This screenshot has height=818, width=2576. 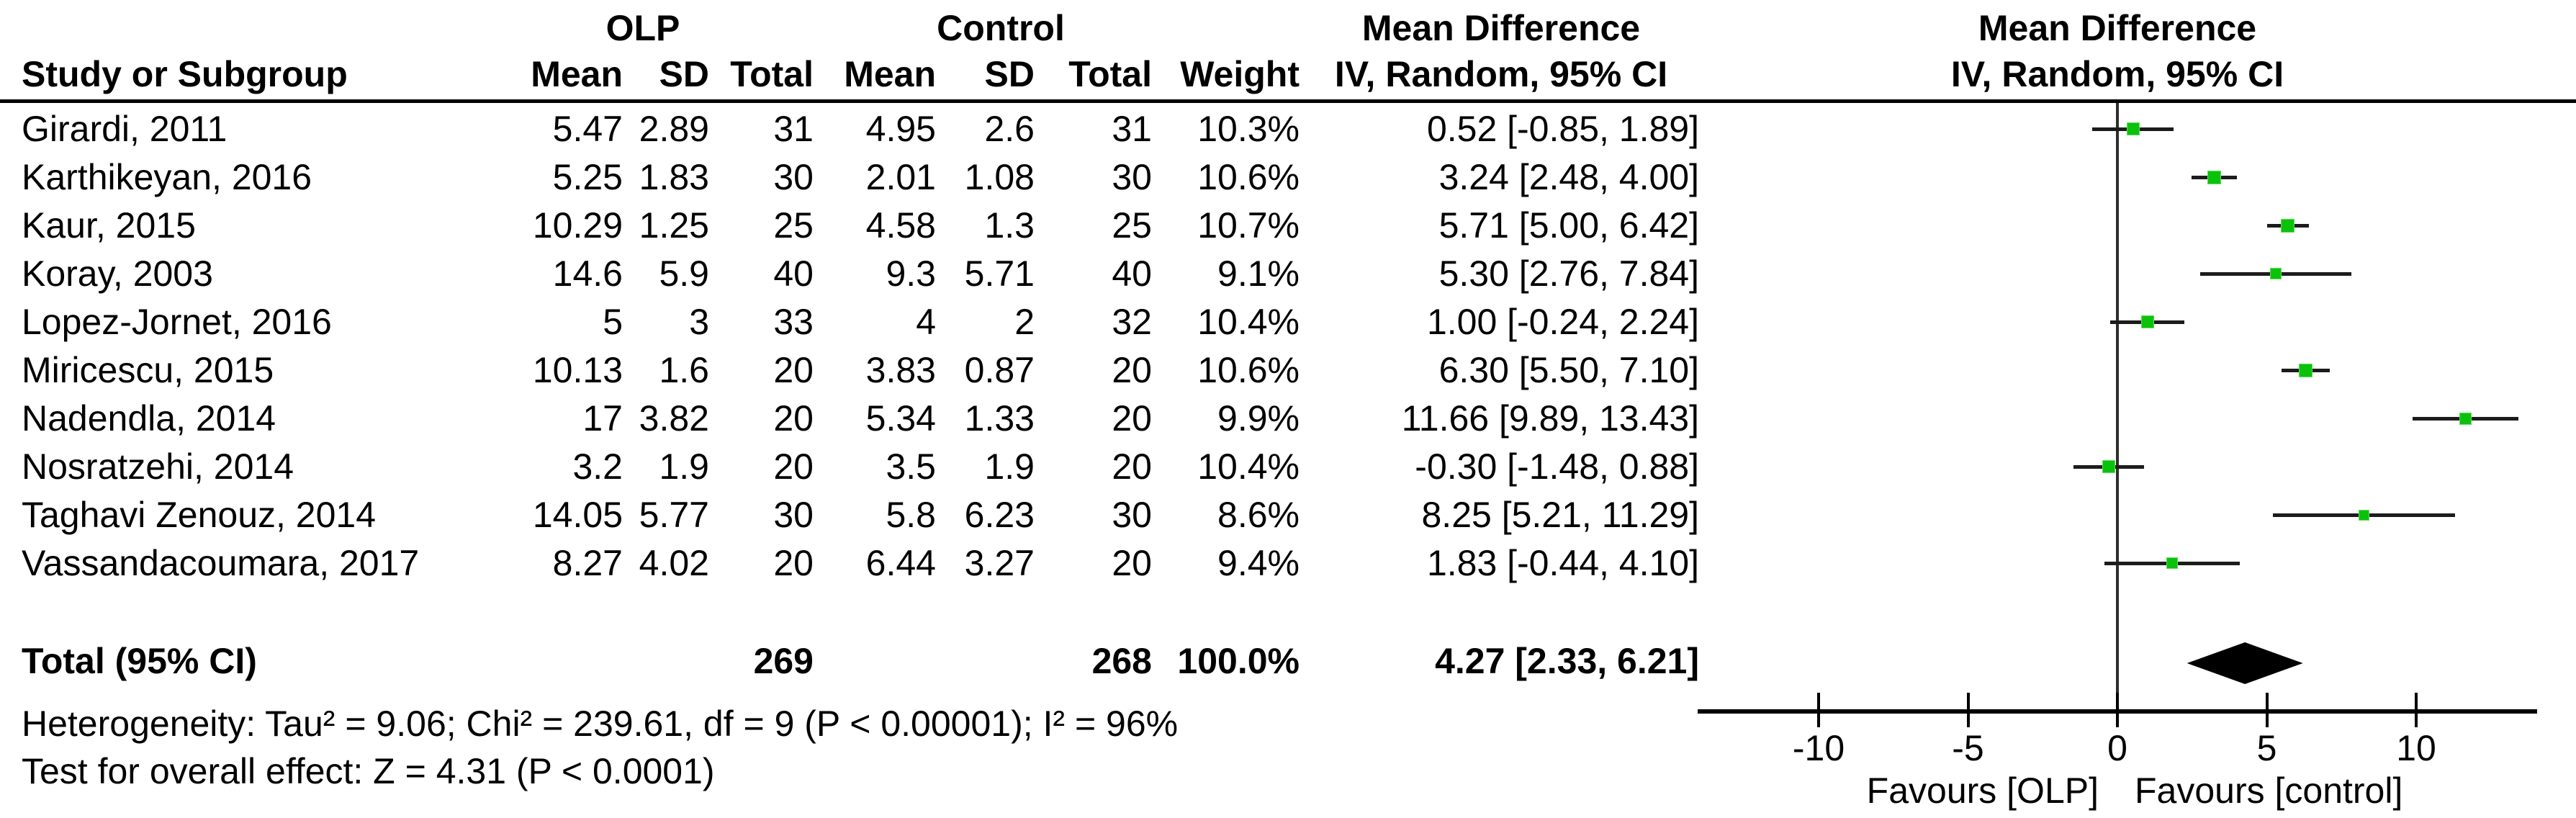 I want to click on study-ci-text: 1.00 [-0.24, 2.24], so click(x=1562, y=321).